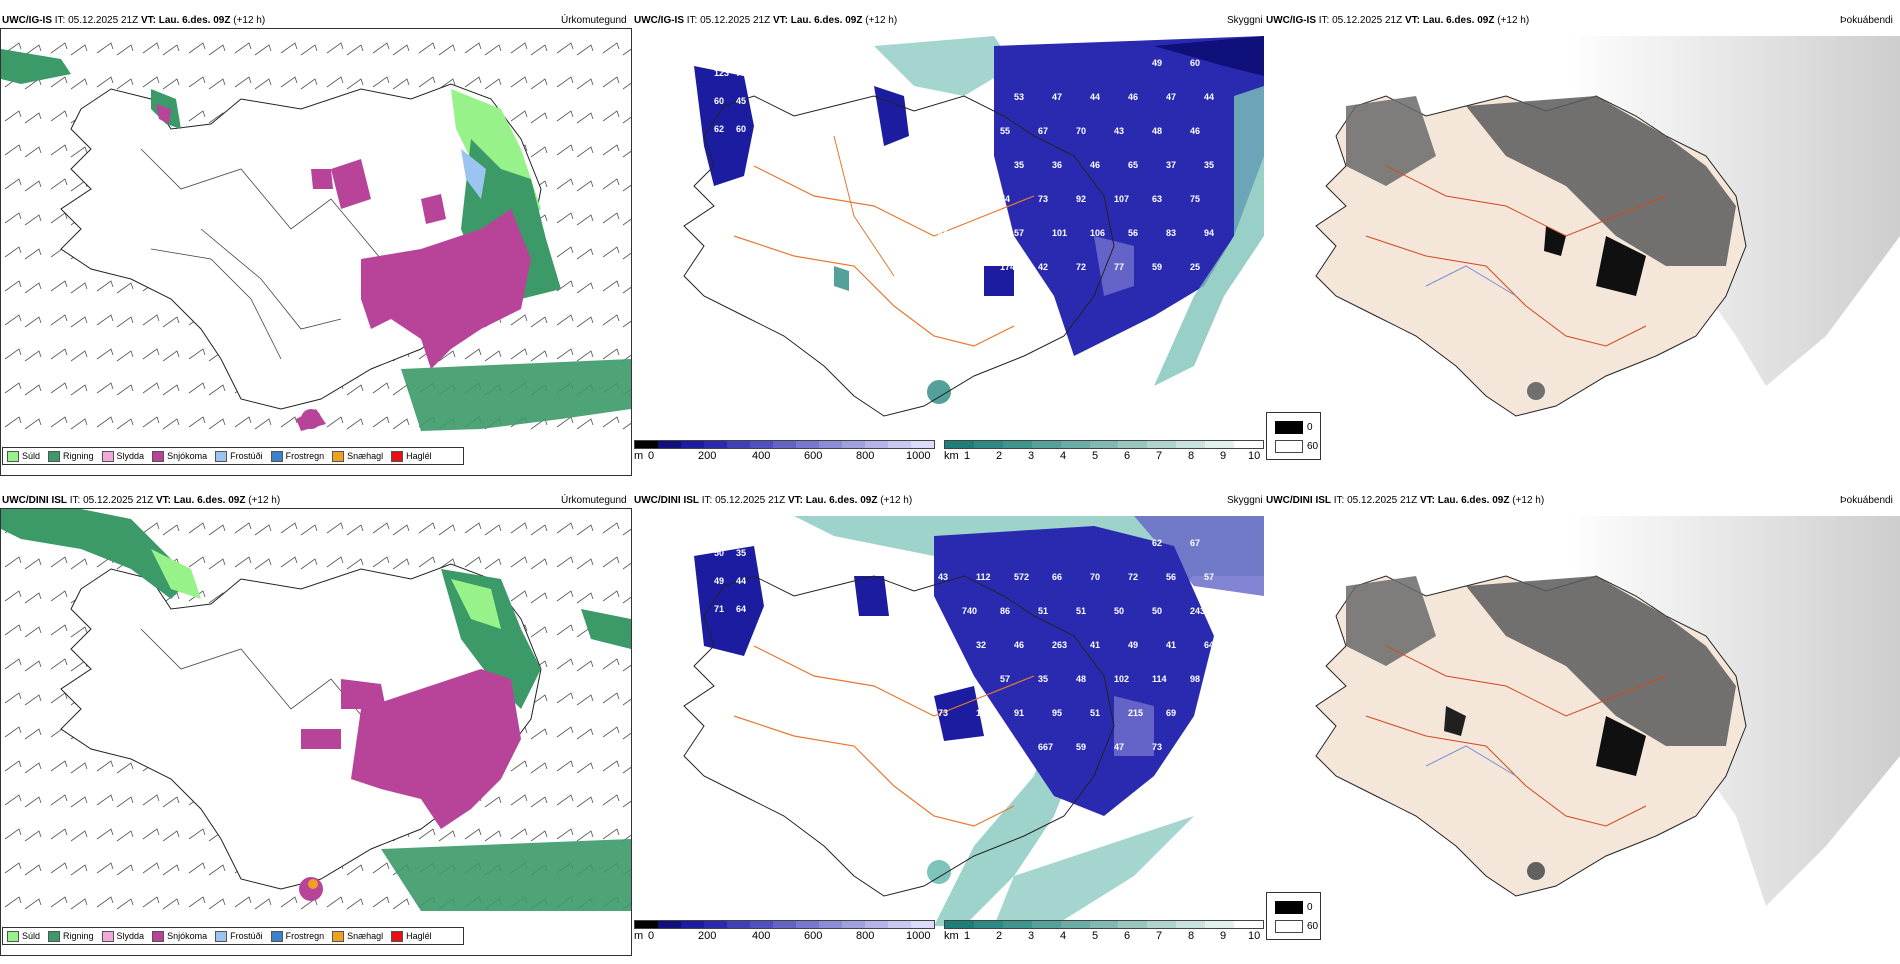 This screenshot has height=964, width=1900. Describe the element at coordinates (71, 456) in the screenshot. I see `legend-item: Rigning` at that location.